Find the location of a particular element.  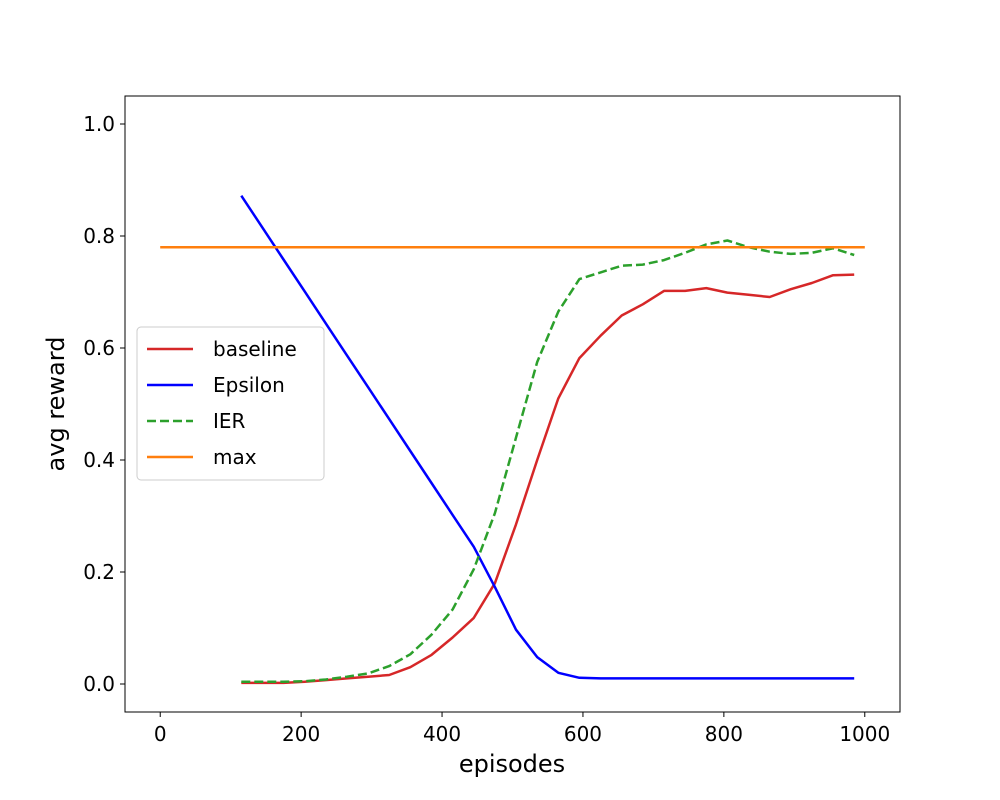

x-tick-label: 1000 is located at coordinates (864, 734).